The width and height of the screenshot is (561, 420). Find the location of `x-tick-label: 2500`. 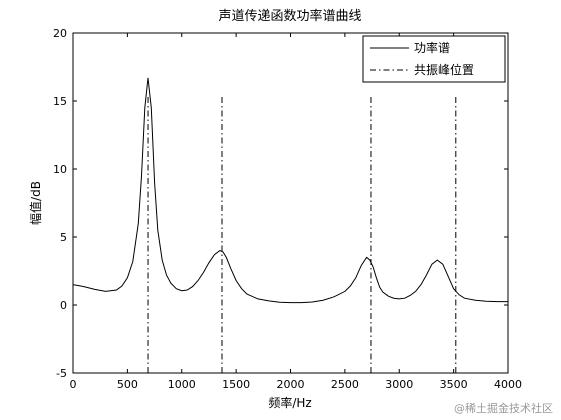

x-tick-label: 2500 is located at coordinates (345, 384).